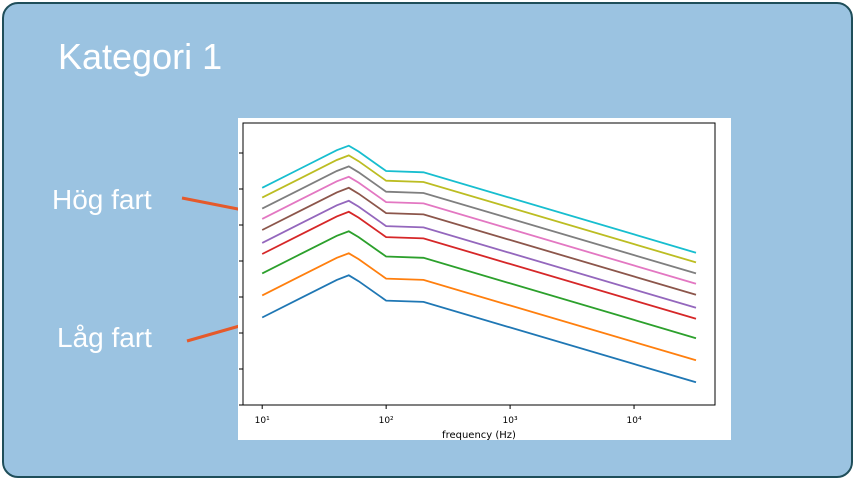 The width and height of the screenshot is (859, 484). I want to click on x-axis-label: frequency (Hz), so click(479, 435).